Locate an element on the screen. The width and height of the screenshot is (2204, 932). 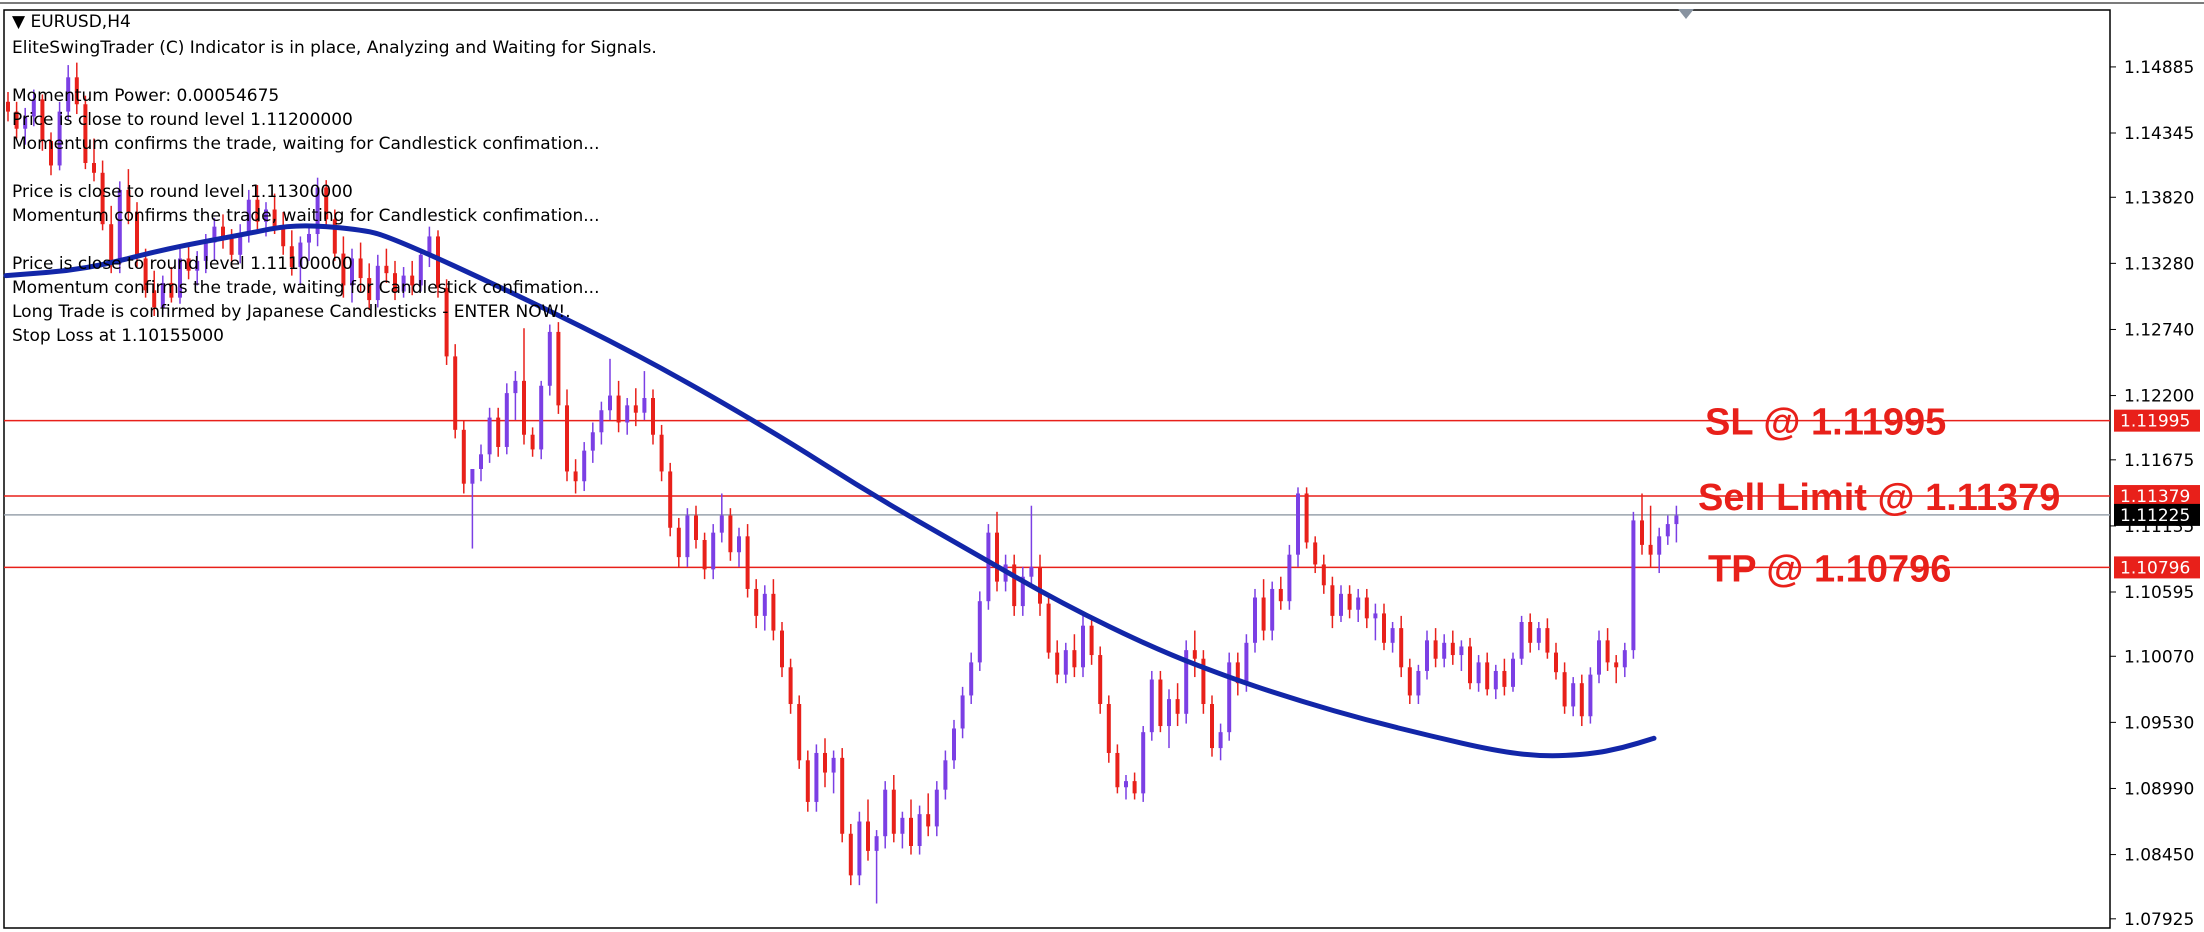
current-price-tag-bg is located at coordinates (2157, 514).